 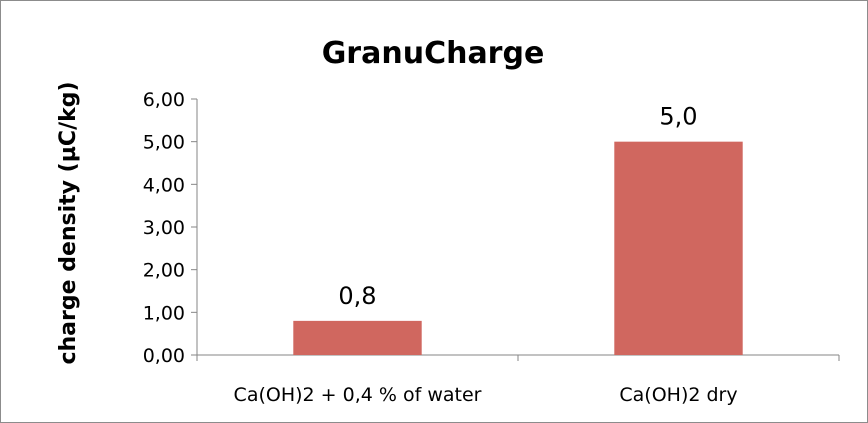 I want to click on category-labels: Ca(OH)2 + 0,4 % of water Ca(OH)2 dry, so click(x=486, y=395).